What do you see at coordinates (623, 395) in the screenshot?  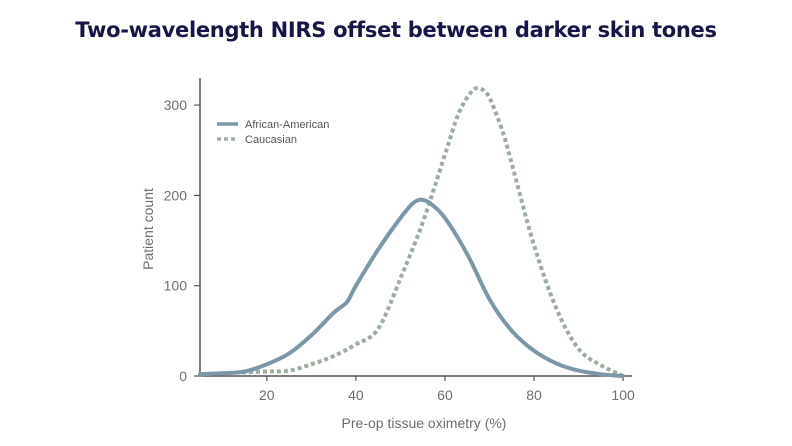 I see `x-tick-label: 100` at bounding box center [623, 395].